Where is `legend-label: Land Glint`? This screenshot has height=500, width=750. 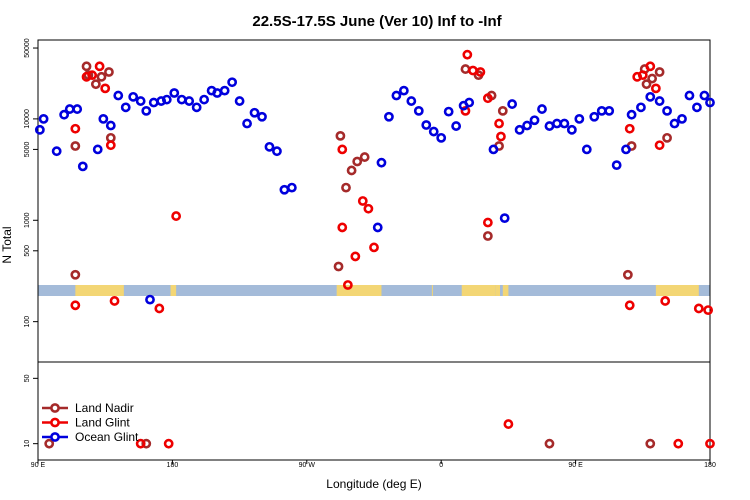 legend-label: Land Glint is located at coordinates (102, 423).